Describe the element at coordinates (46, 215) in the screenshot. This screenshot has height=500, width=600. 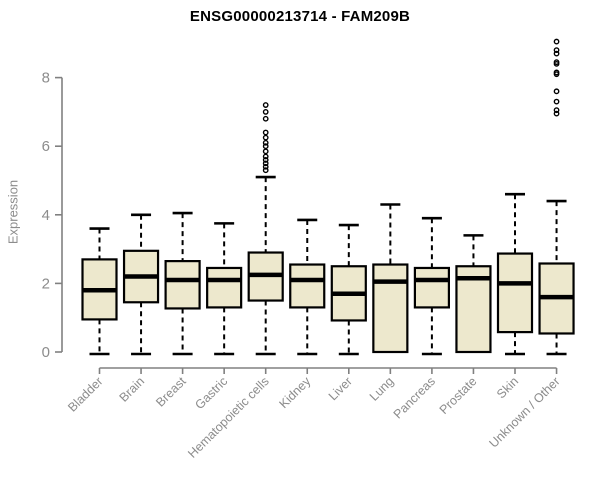
I see `y-tick-label: 4` at that location.